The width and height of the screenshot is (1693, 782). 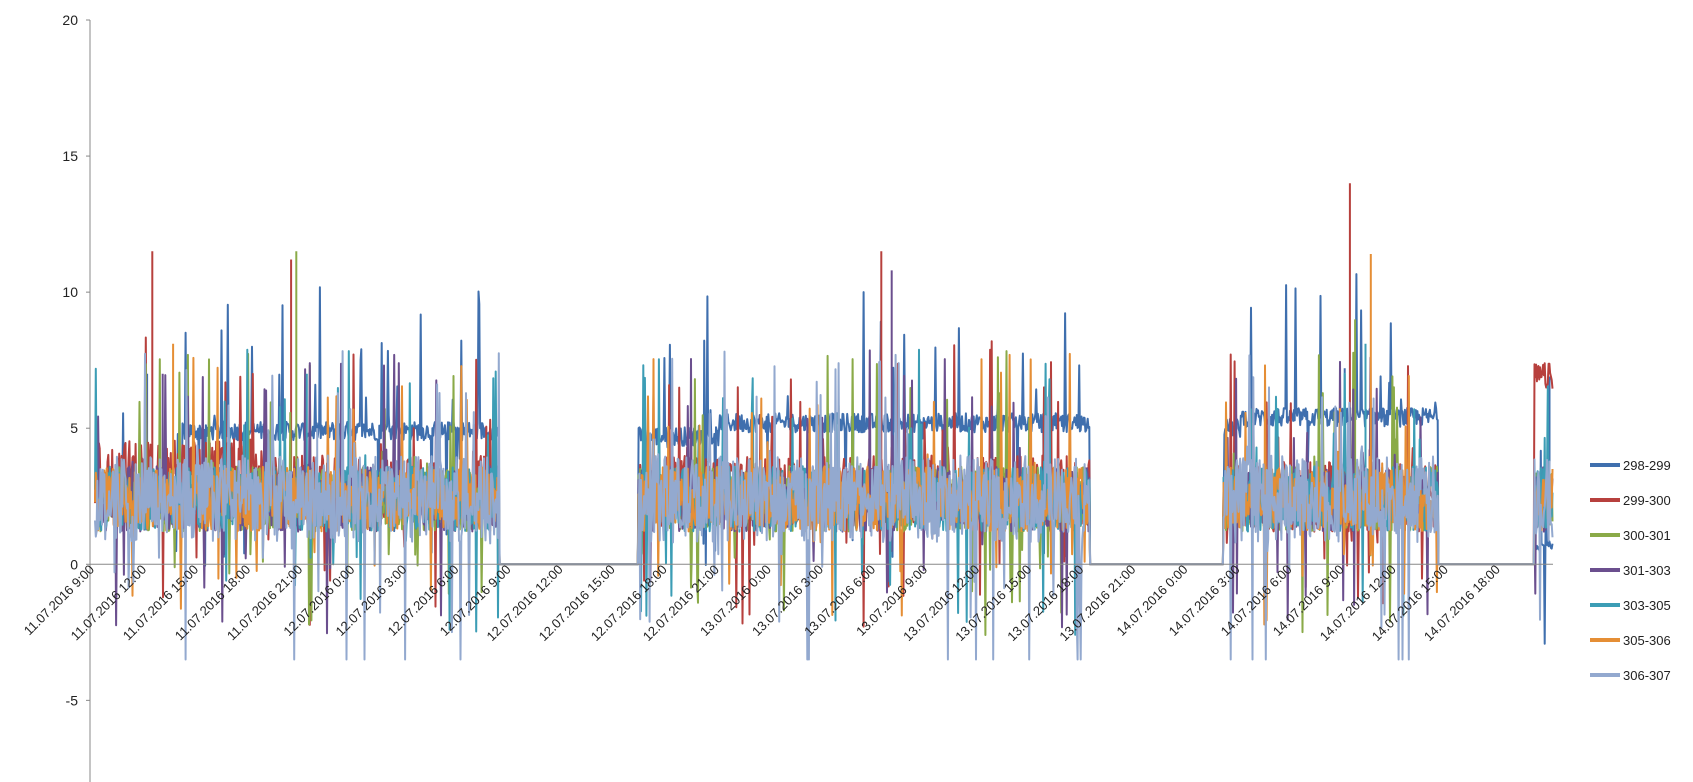 I want to click on legend-label-299-300: 299-300, so click(x=1647, y=500).